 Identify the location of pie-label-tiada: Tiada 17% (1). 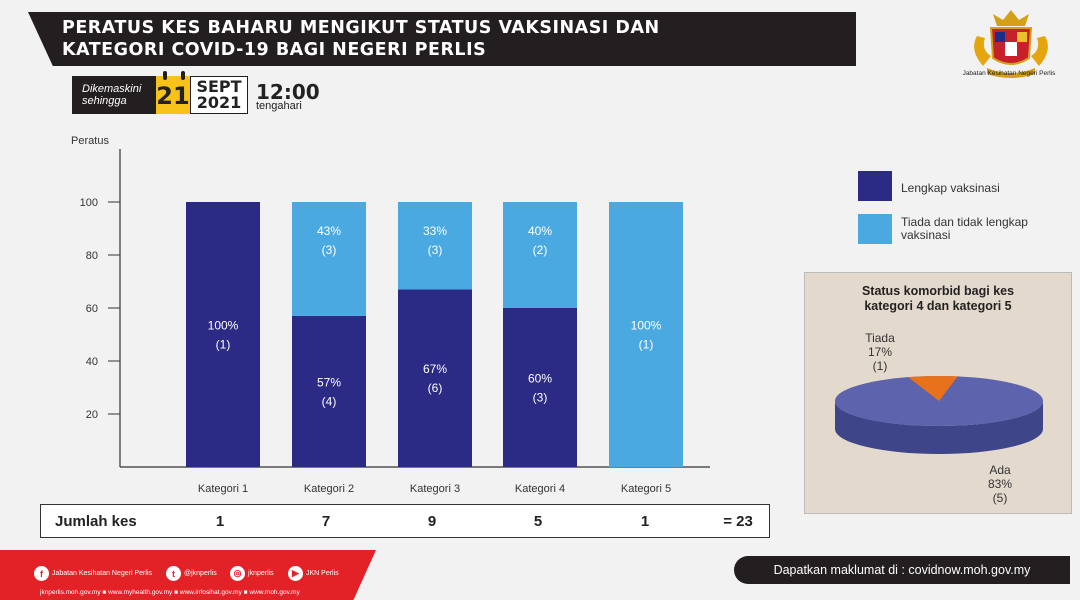
(880, 352).